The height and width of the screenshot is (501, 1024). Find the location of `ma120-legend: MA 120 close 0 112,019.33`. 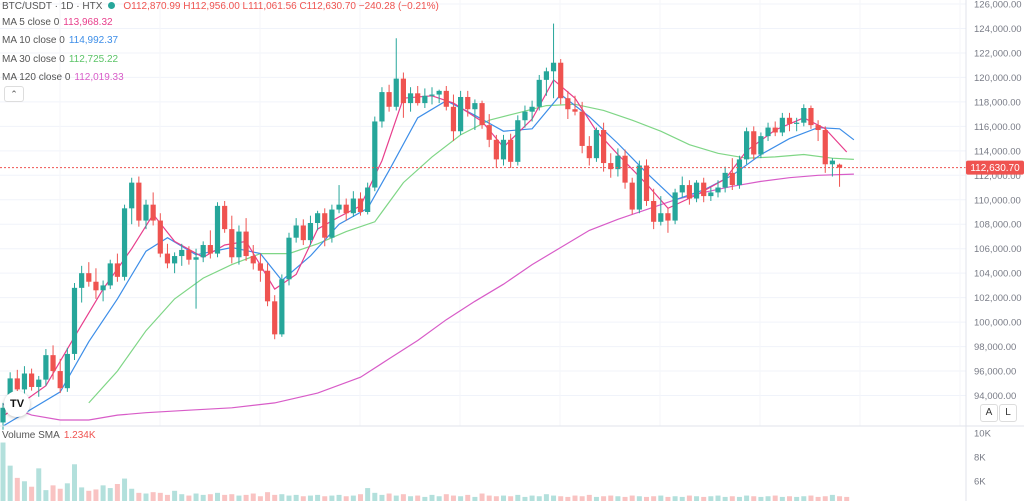

ma120-legend: MA 120 close 0 112,019.33 is located at coordinates (63, 78).